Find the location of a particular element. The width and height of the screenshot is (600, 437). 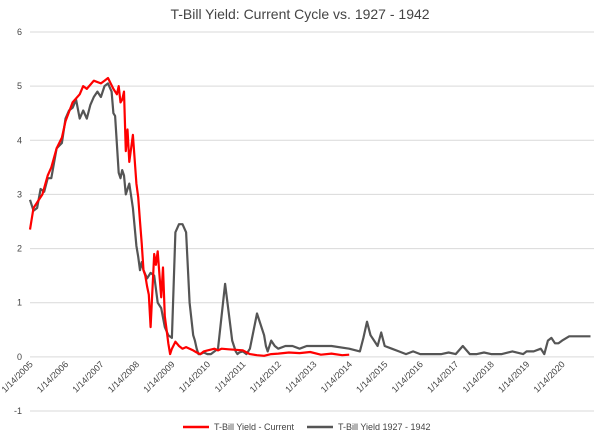

x-tick-label: 1/14/2018 is located at coordinates (478, 376).